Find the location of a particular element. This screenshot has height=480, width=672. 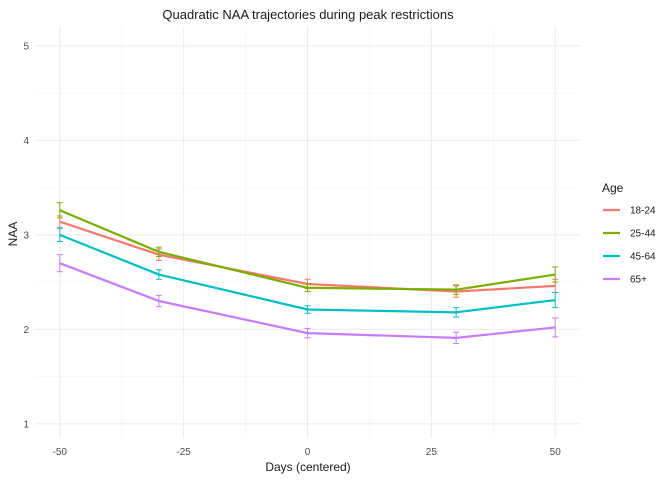

legend-item: 45-64 is located at coordinates (629, 257).